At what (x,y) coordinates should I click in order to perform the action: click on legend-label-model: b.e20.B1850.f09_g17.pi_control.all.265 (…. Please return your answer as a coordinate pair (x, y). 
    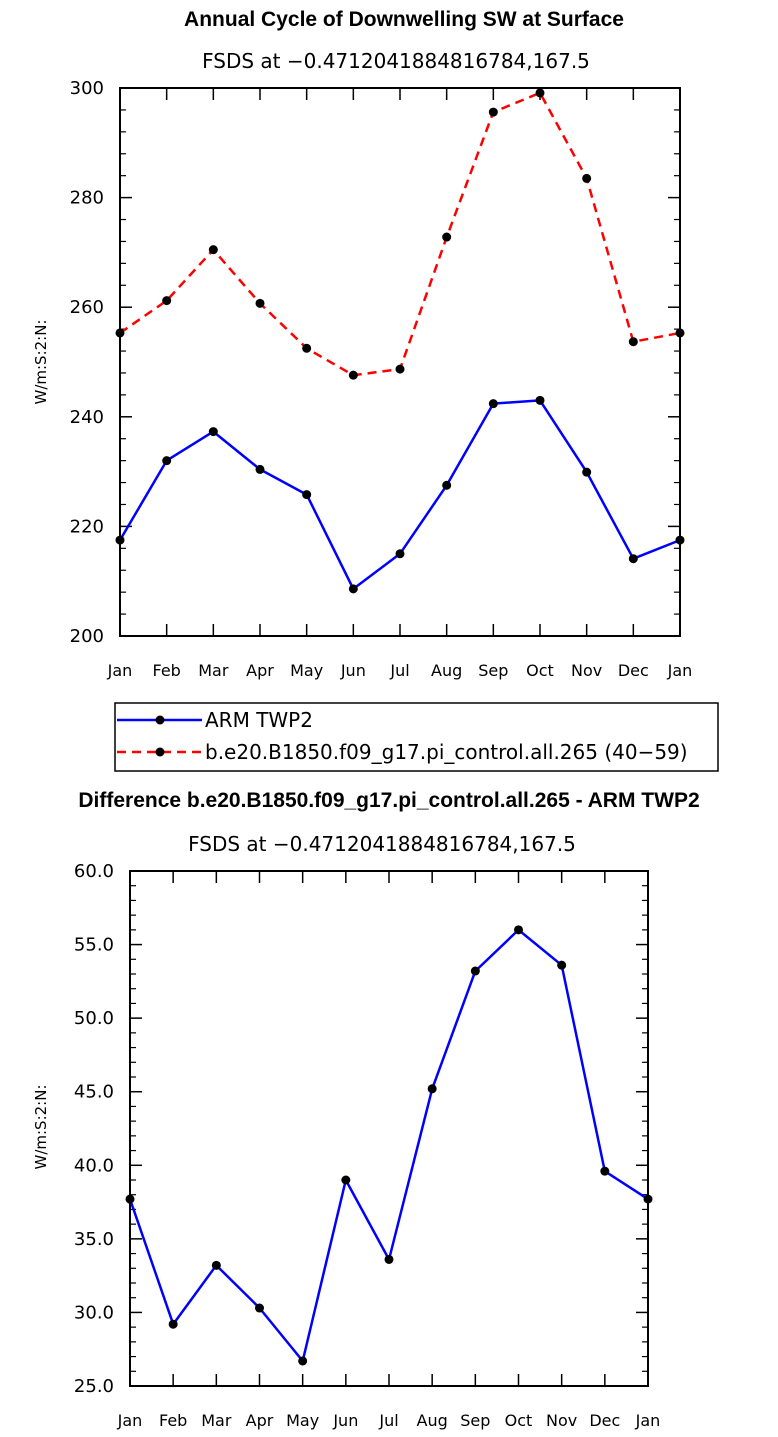
    Looking at the image, I should click on (446, 752).